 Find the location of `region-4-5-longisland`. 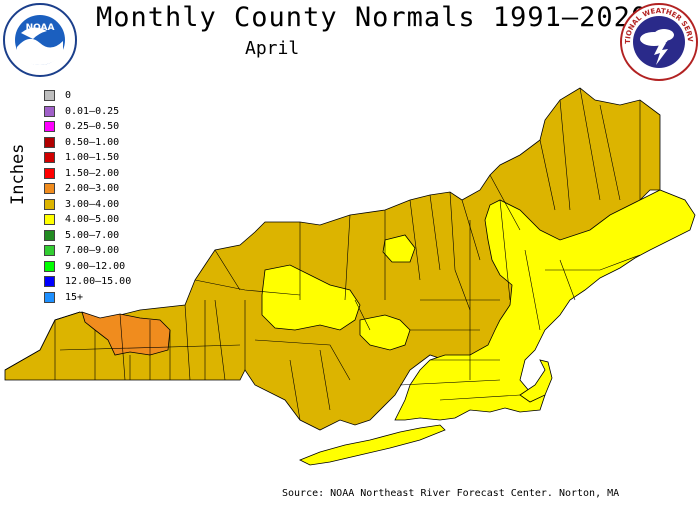

region-4-5-longisland is located at coordinates (372, 445).